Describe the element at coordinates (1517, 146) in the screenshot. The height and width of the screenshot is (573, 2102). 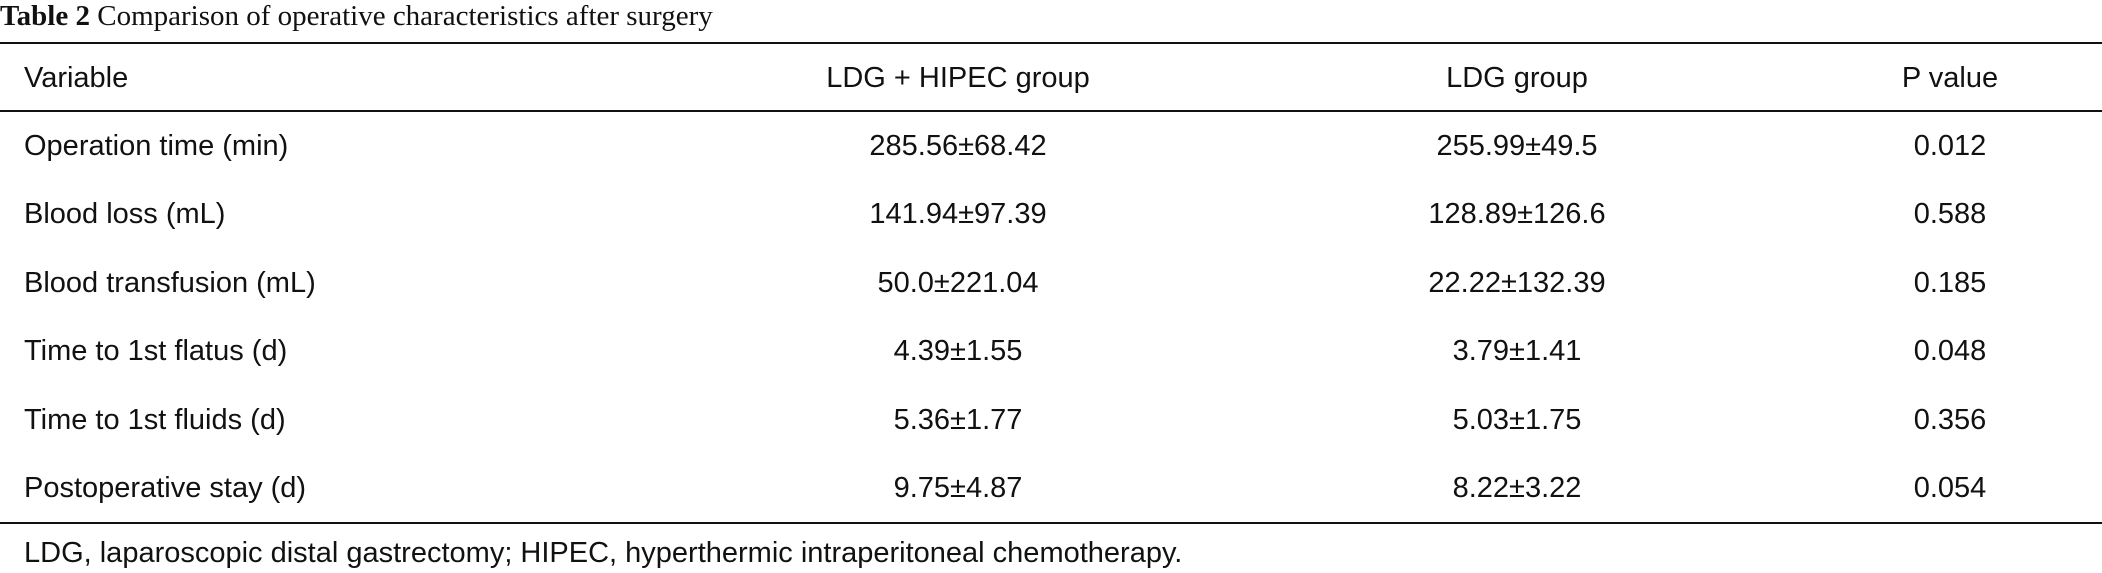
I see `table-cell: 255.99±49.5` at that location.